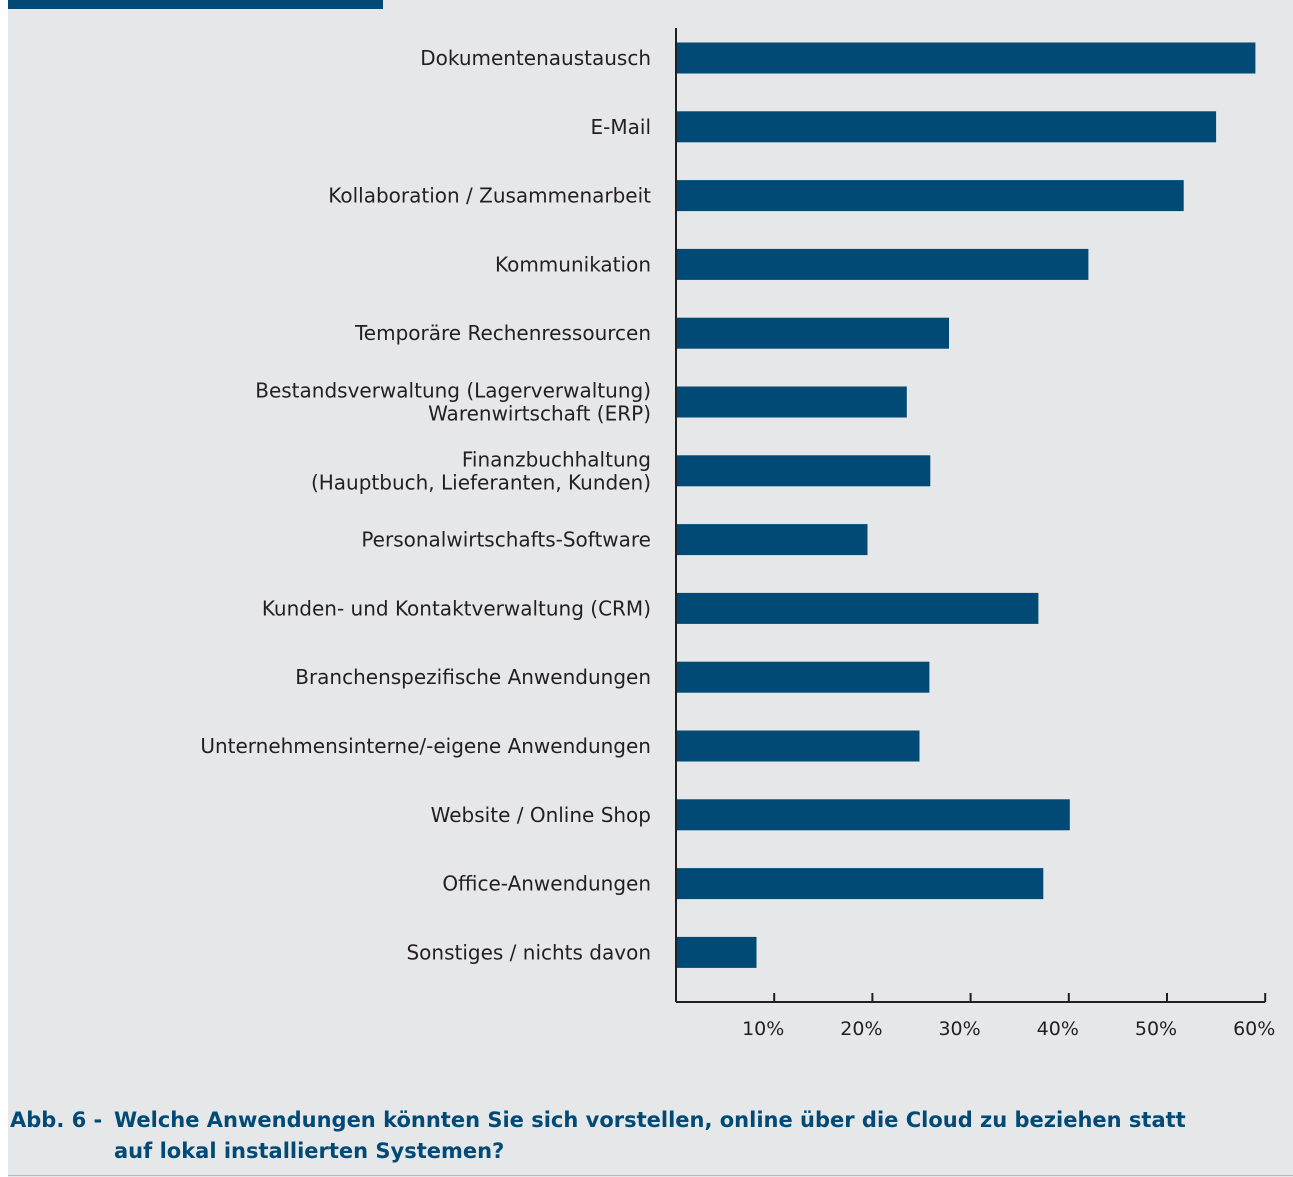 The image size is (1293, 1177). What do you see at coordinates (1156, 1029) in the screenshot?
I see `x-tick-label-4: 50%` at bounding box center [1156, 1029].